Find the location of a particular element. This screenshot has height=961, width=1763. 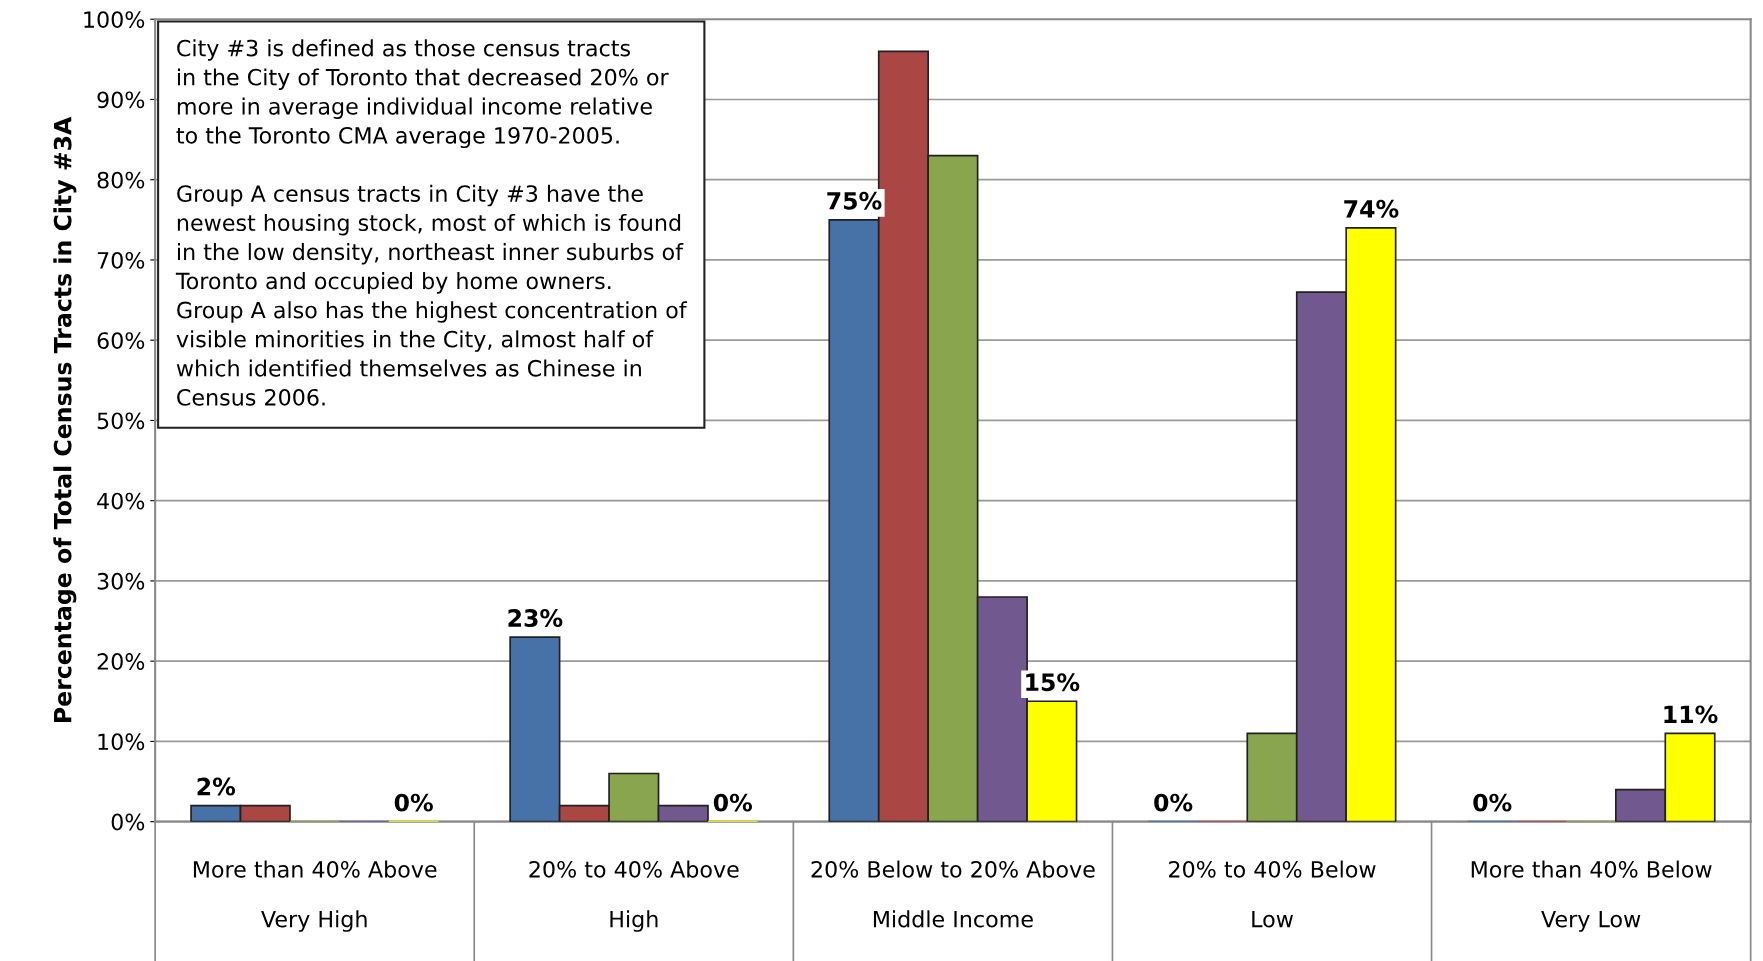

category-label: More than 40% Below Very Low is located at coordinates (1591, 896).